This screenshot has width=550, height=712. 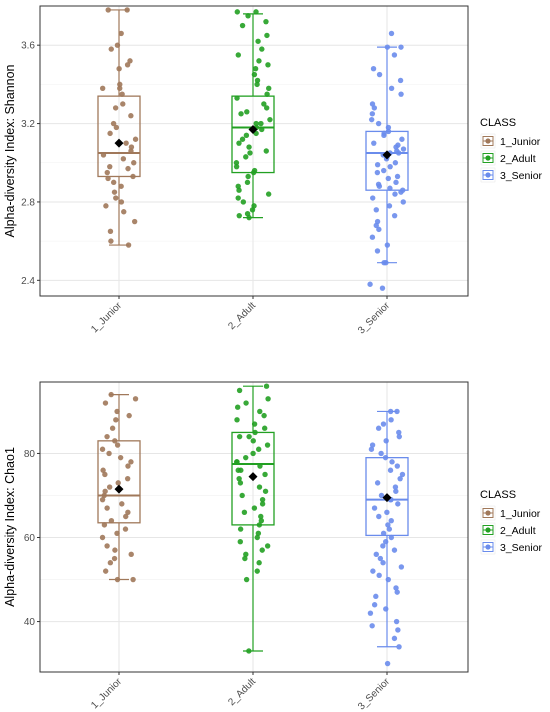 What do you see at coordinates (387, 160) in the screenshot?
I see `series-3_Senior` at bounding box center [387, 160].